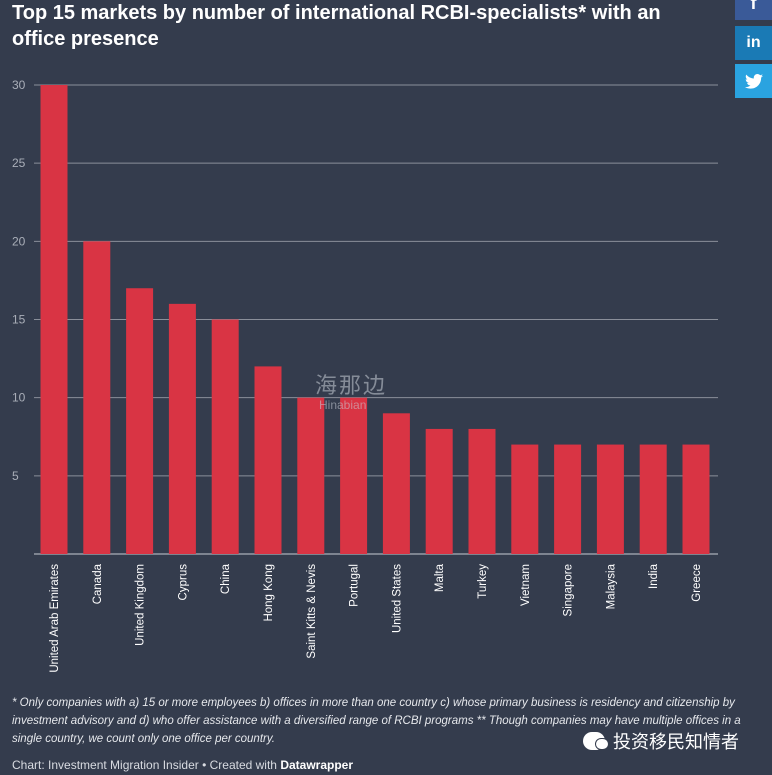 This screenshot has height=775, width=772. I want to click on y-tick-label: 15, so click(19, 320).